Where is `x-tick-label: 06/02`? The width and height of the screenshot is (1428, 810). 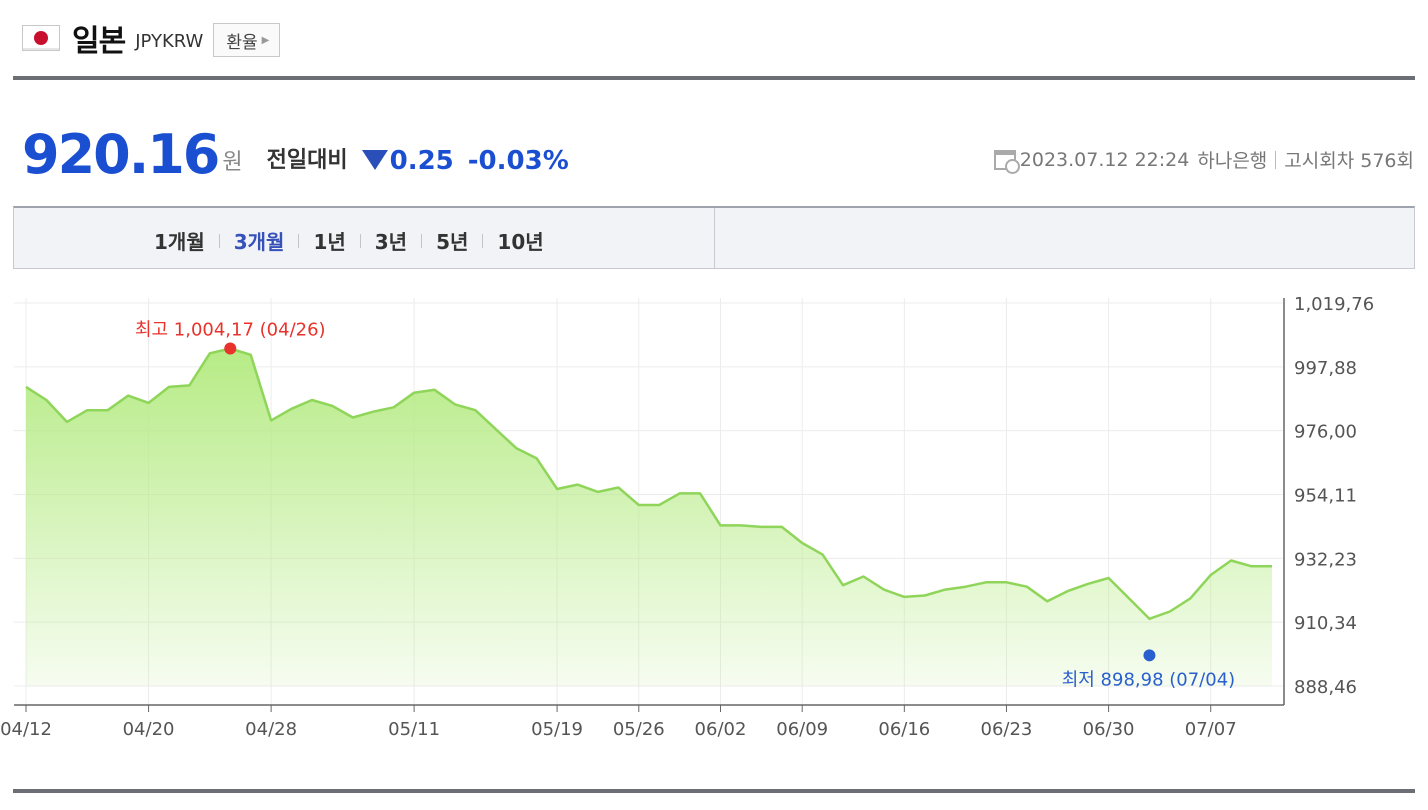
x-tick-label: 06/02 is located at coordinates (721, 729).